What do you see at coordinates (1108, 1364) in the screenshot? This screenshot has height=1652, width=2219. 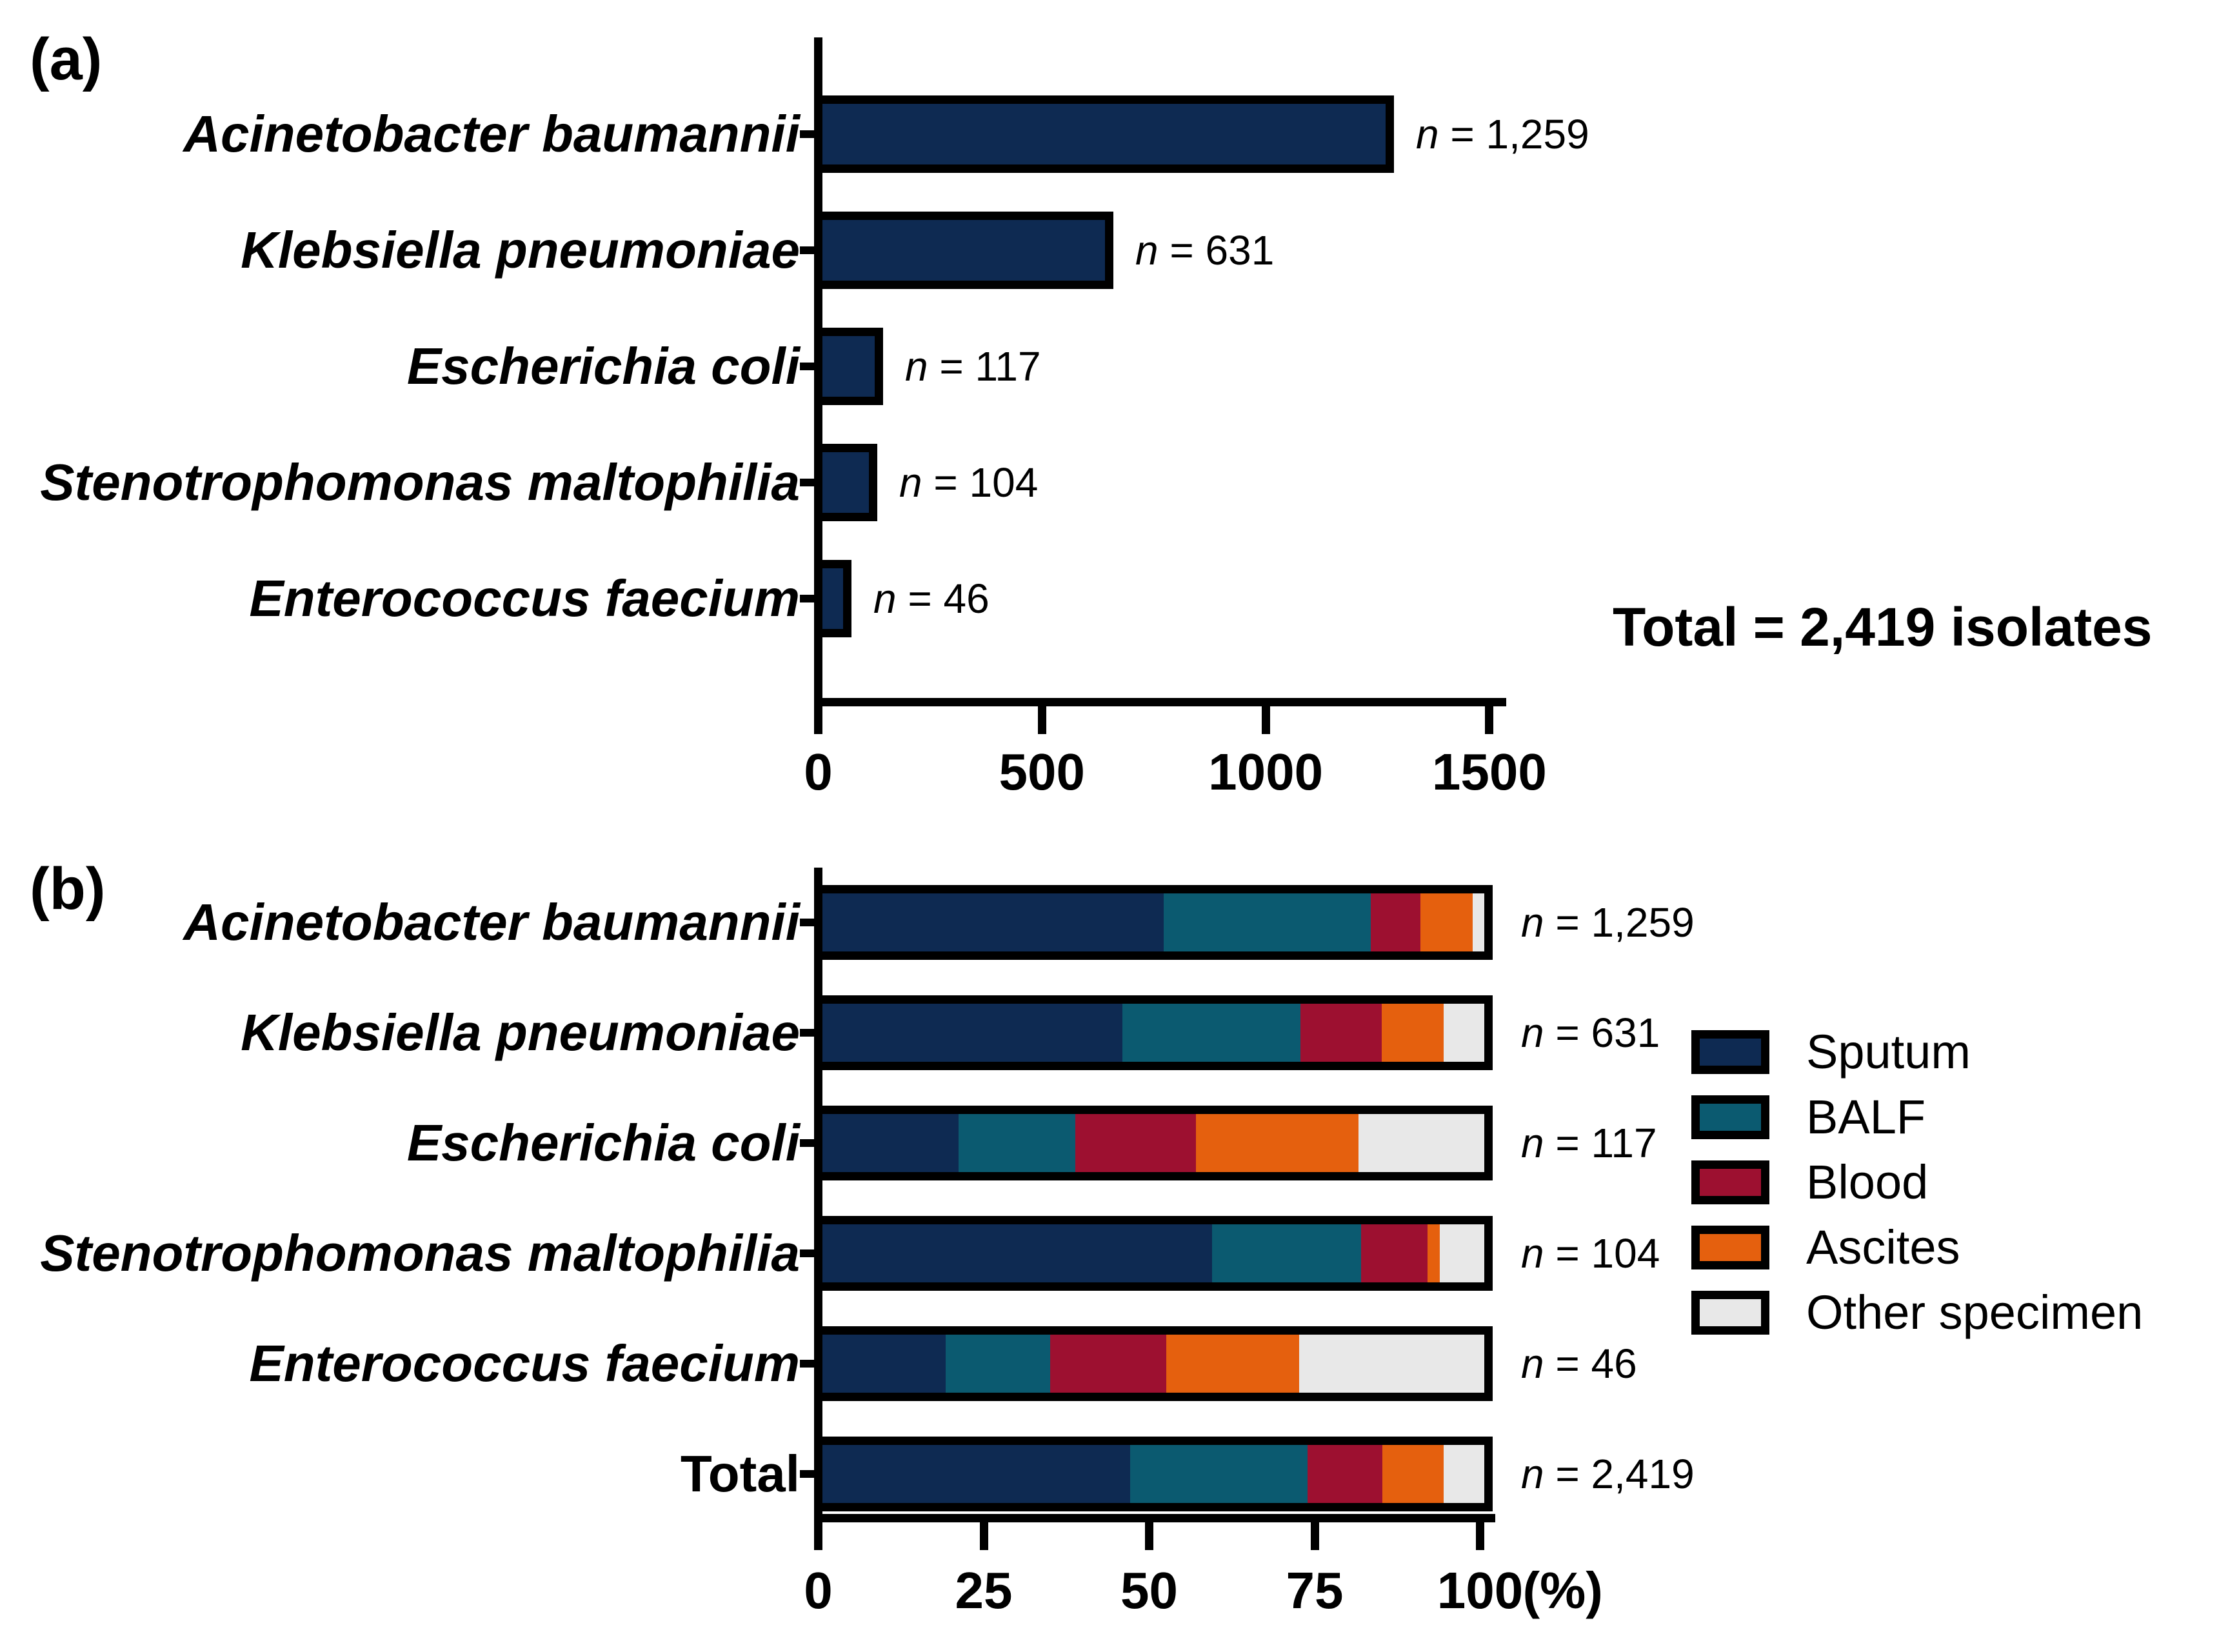 I see `bar-segment-blood-enterococcus-faecium` at bounding box center [1108, 1364].